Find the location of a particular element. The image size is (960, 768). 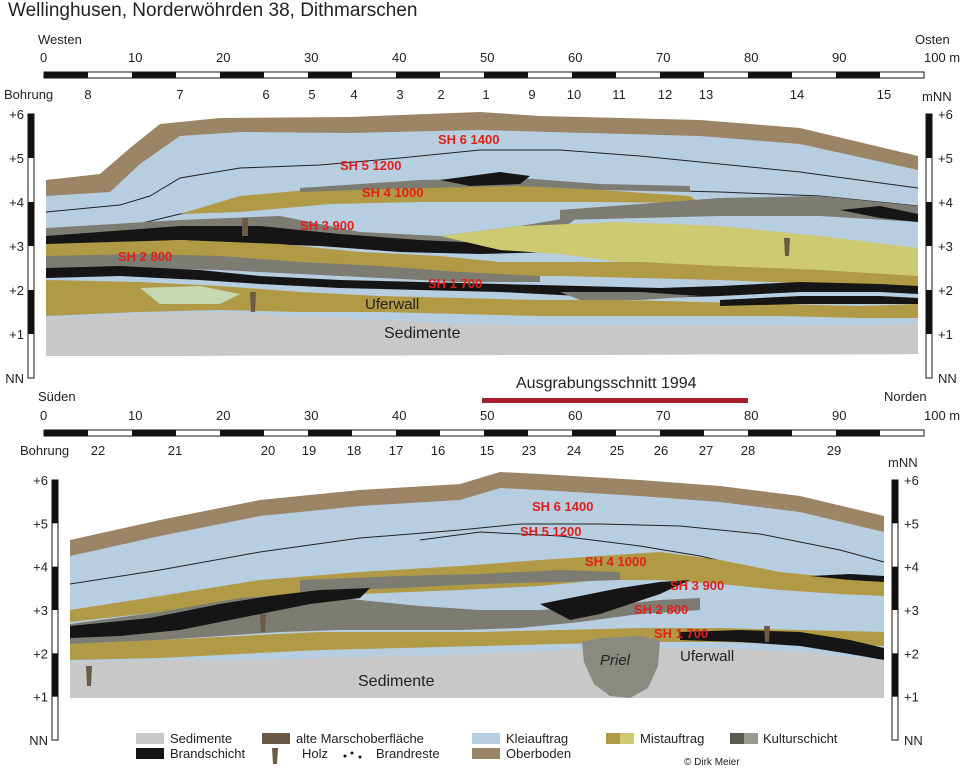

bohrung-number: 12 is located at coordinates (665, 94).